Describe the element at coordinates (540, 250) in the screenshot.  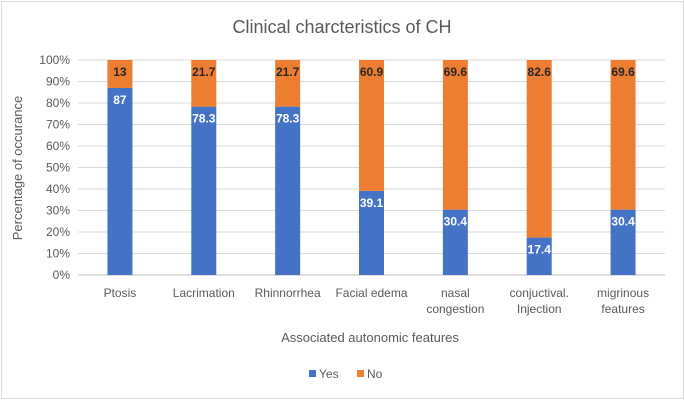
I see `data-label-yes: 17.4` at that location.